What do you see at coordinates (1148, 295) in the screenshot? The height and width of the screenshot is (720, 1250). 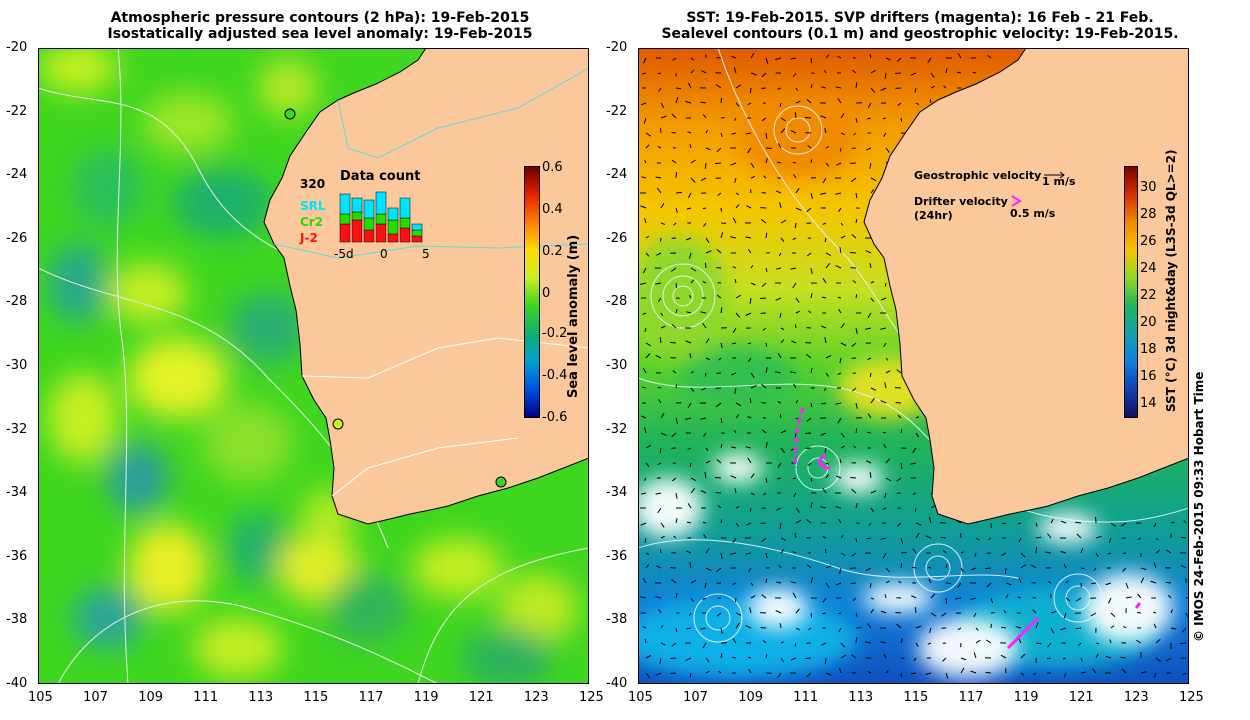 I see `sst-tick-4: 22` at bounding box center [1148, 295].